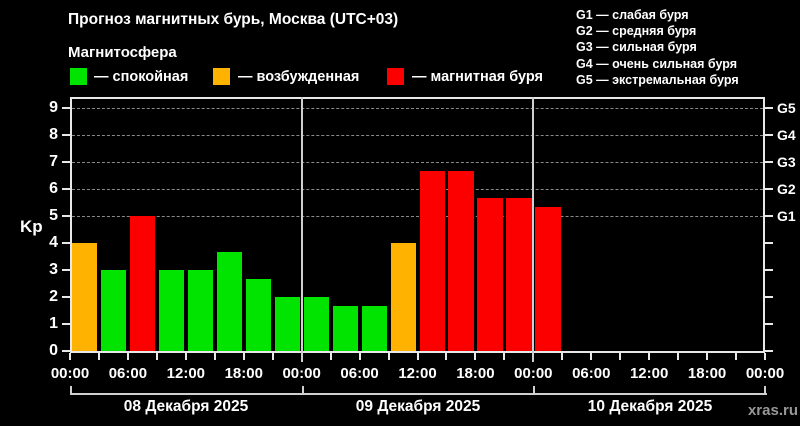 This screenshot has width=800, height=426. Describe the element at coordinates (221, 76) in the screenshot. I see `disturbed-color-swatch` at that location.